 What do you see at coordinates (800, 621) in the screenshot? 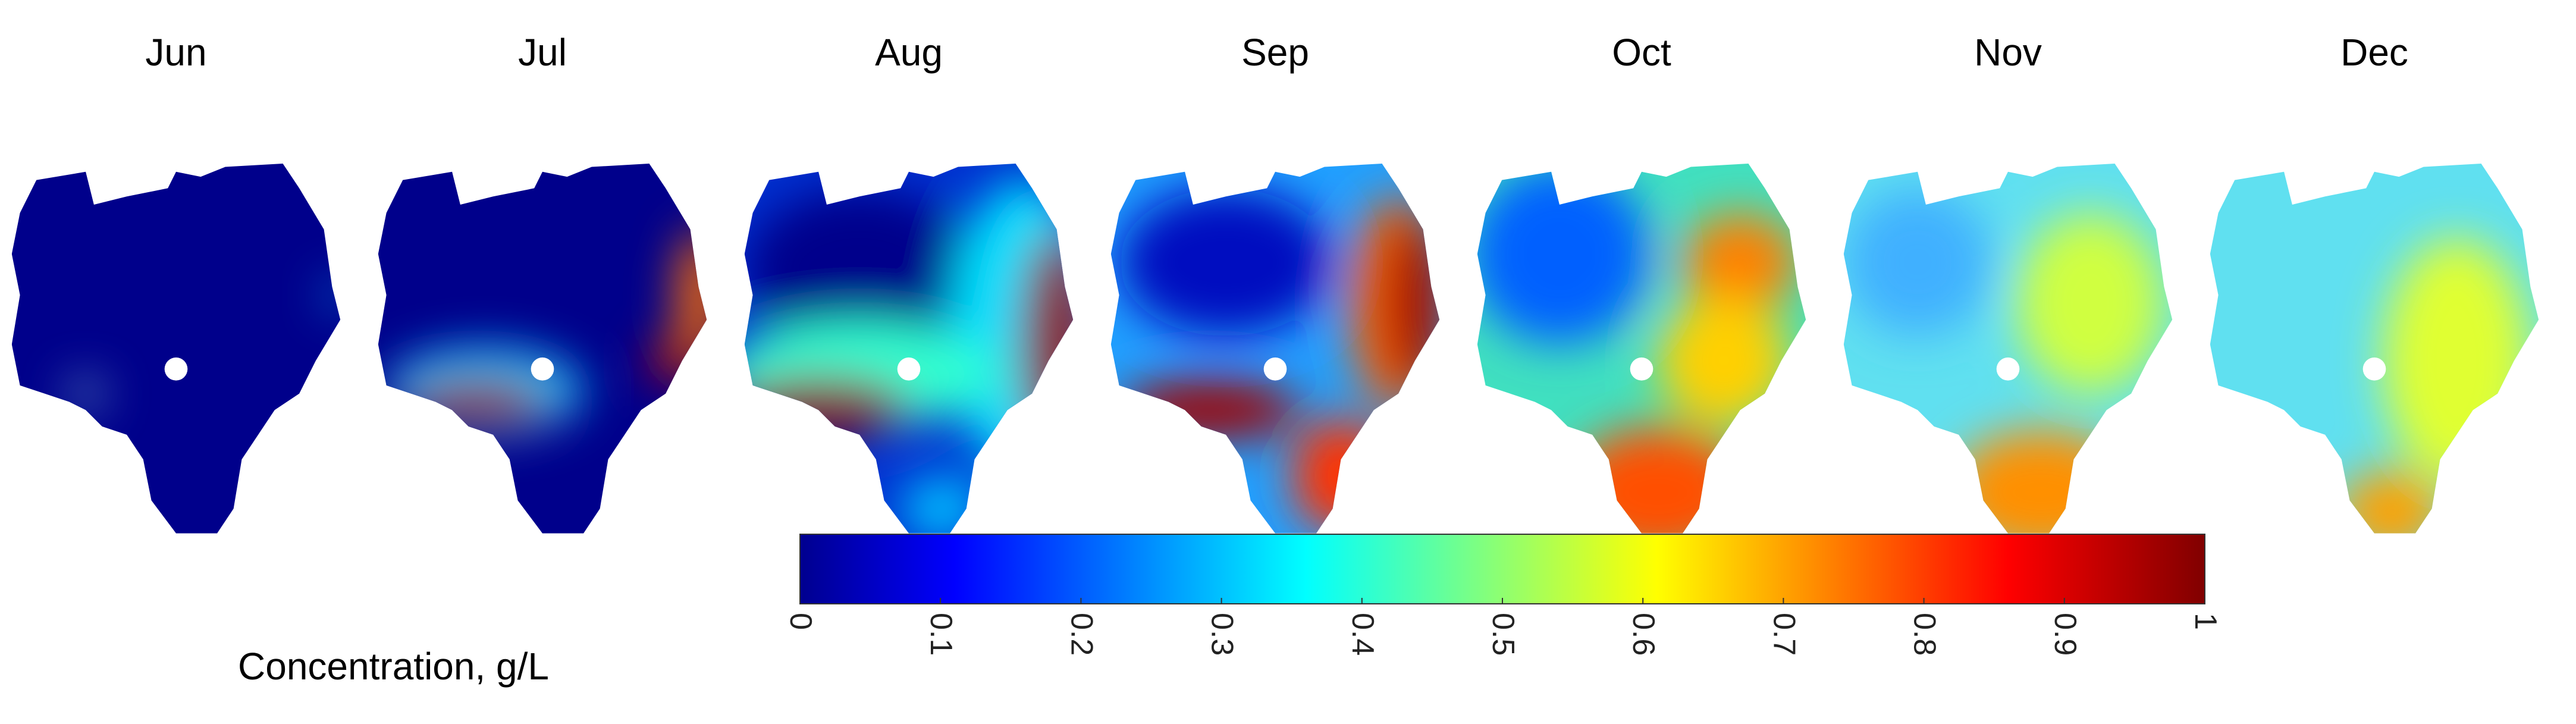
I see `colorbar-tick-label: 0` at bounding box center [800, 621].